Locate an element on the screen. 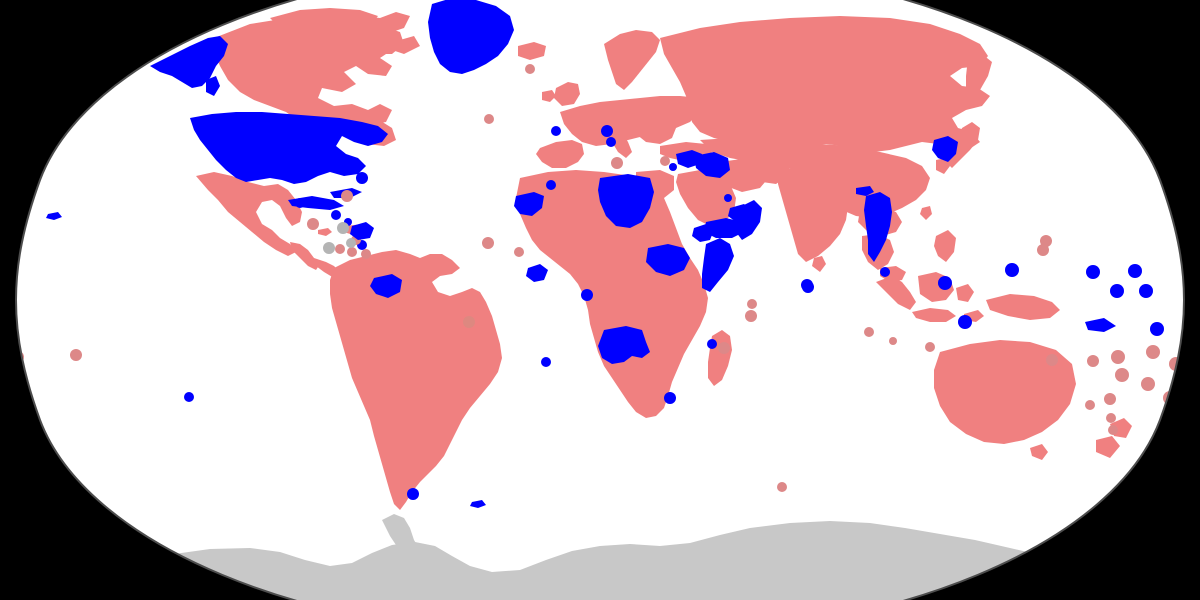 The height and width of the screenshot is (600, 1200). region-java is located at coordinates (934, 315).